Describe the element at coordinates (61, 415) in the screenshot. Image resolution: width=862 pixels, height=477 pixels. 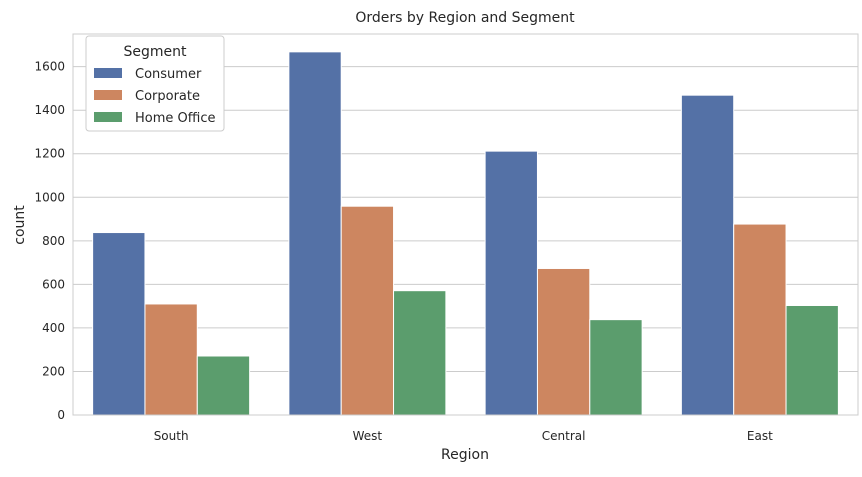
I see `y-tick-label: 0` at that location.